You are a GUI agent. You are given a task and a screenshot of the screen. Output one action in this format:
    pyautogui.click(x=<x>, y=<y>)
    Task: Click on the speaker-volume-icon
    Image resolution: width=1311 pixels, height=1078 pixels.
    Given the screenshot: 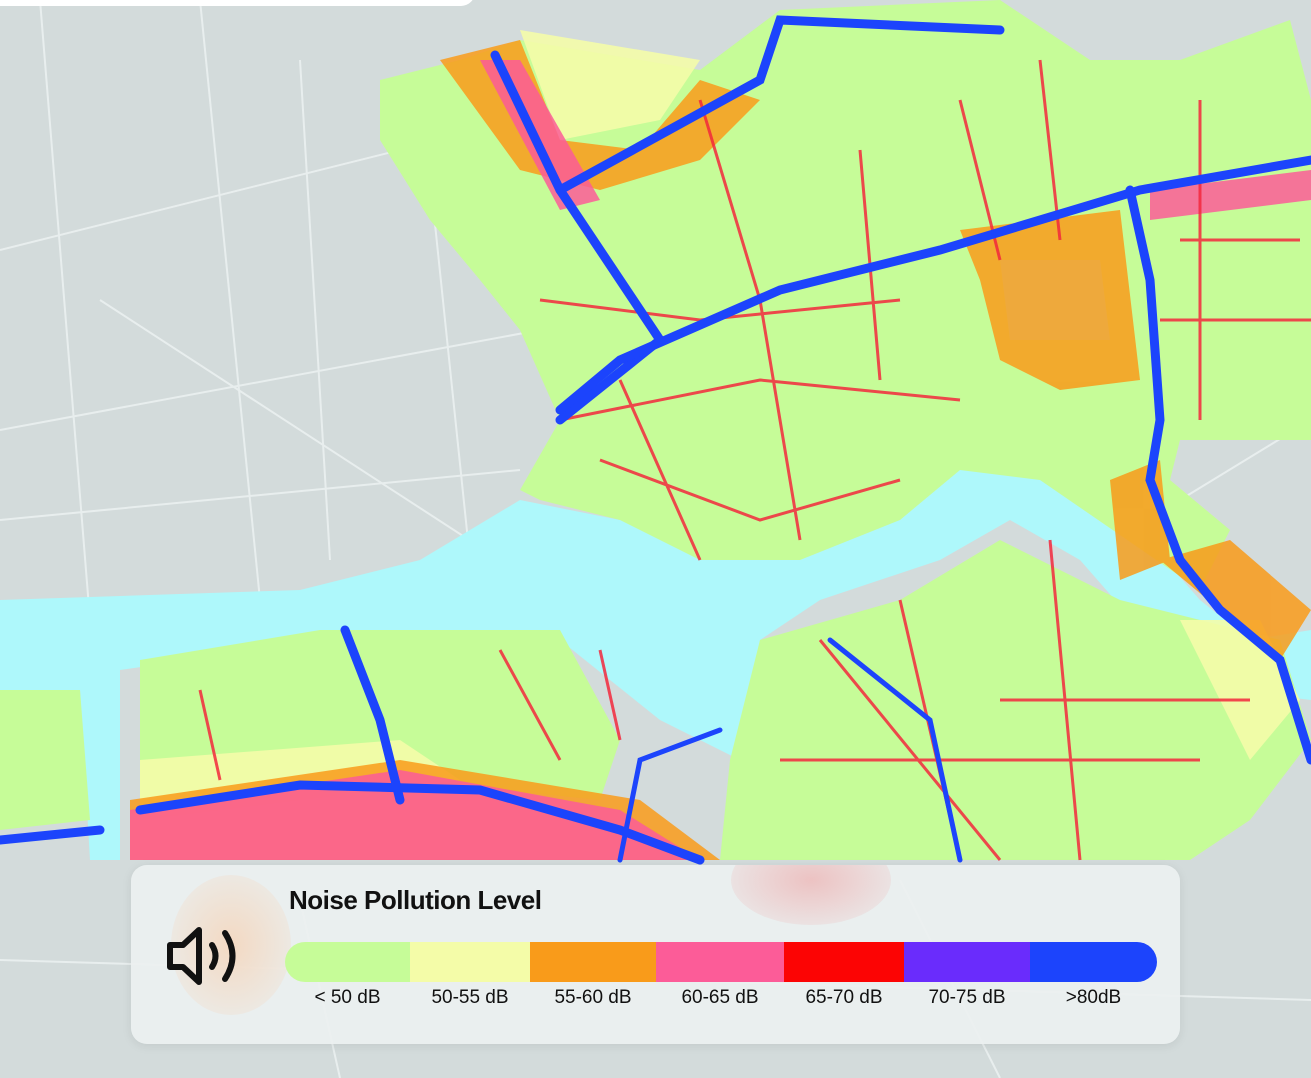 What is the action you would take?
    pyautogui.click(x=201, y=956)
    